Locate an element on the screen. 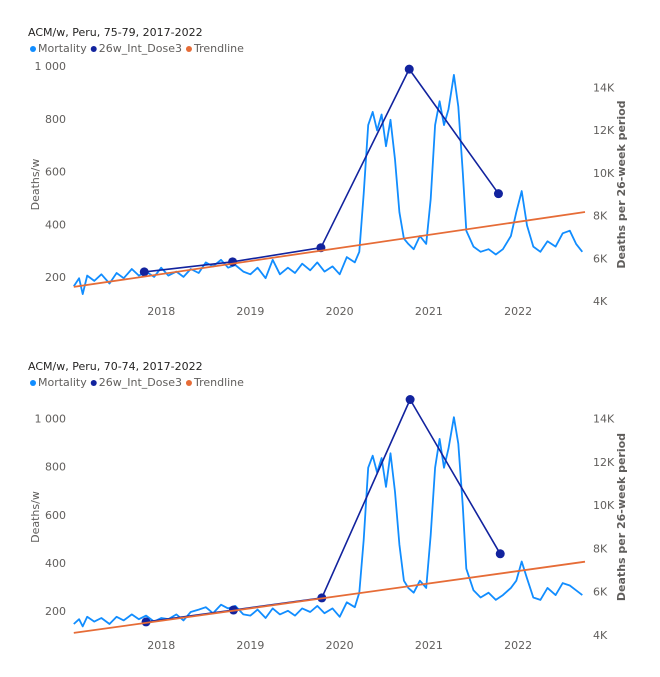 This screenshot has width=660, height=677. chart-title: ACM/w, Peru, 75-79, 2017-2022 is located at coordinates (115, 32).